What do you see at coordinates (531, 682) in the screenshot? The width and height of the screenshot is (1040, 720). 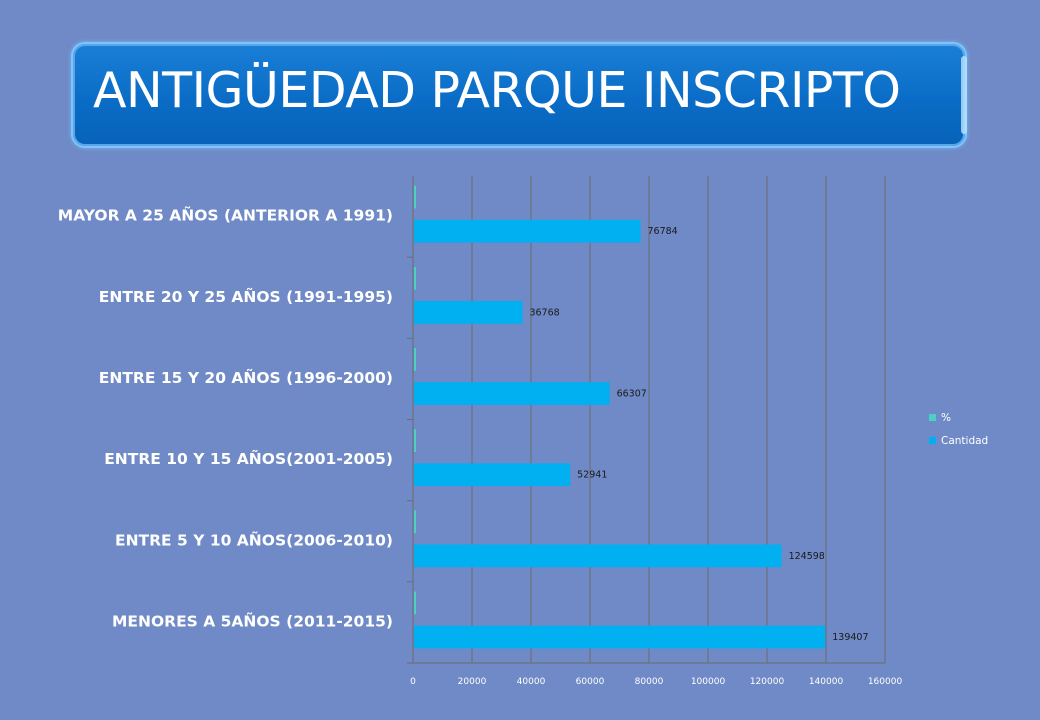 I see `x-tick-label: 40000` at bounding box center [531, 682].